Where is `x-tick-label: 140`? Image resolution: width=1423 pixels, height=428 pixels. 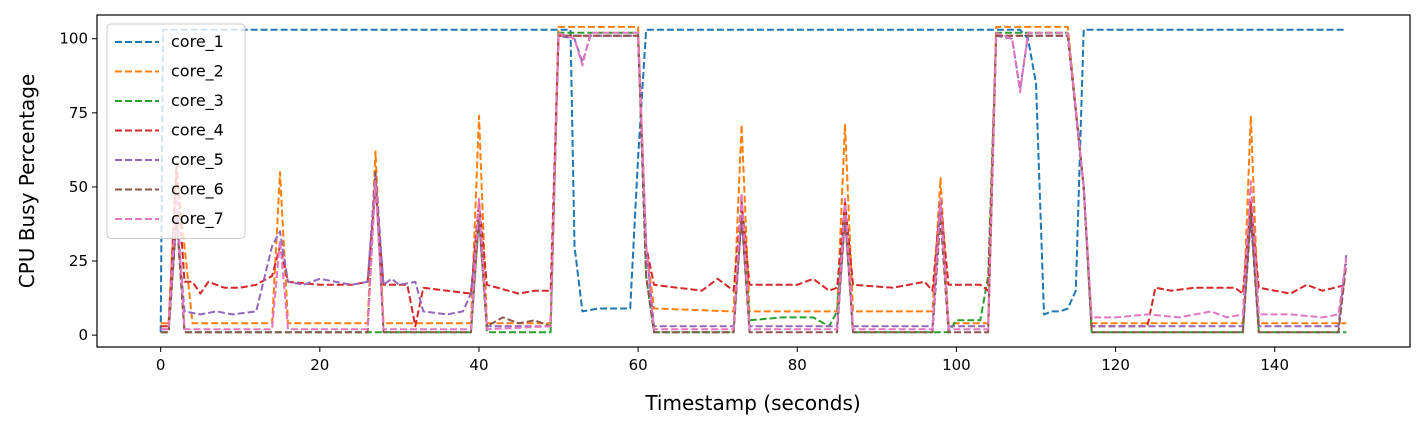
x-tick-label: 140 is located at coordinates (1274, 365).